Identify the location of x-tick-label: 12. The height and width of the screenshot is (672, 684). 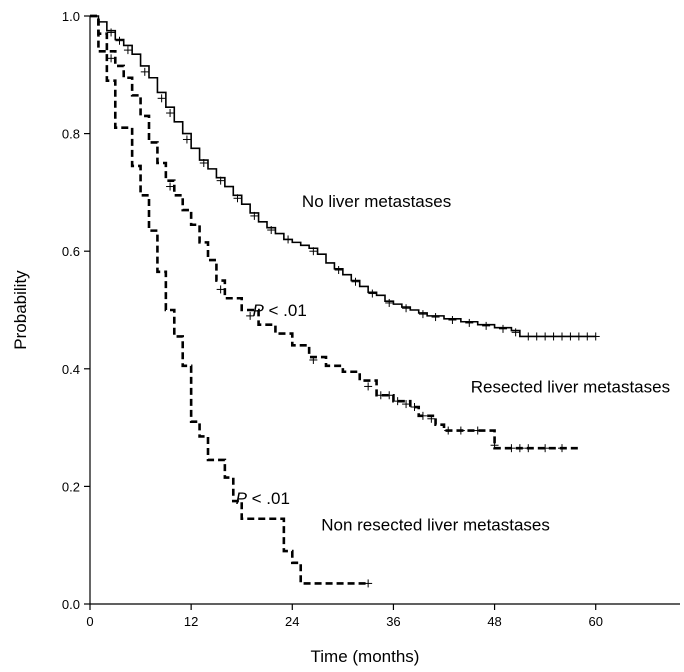
(191, 621).